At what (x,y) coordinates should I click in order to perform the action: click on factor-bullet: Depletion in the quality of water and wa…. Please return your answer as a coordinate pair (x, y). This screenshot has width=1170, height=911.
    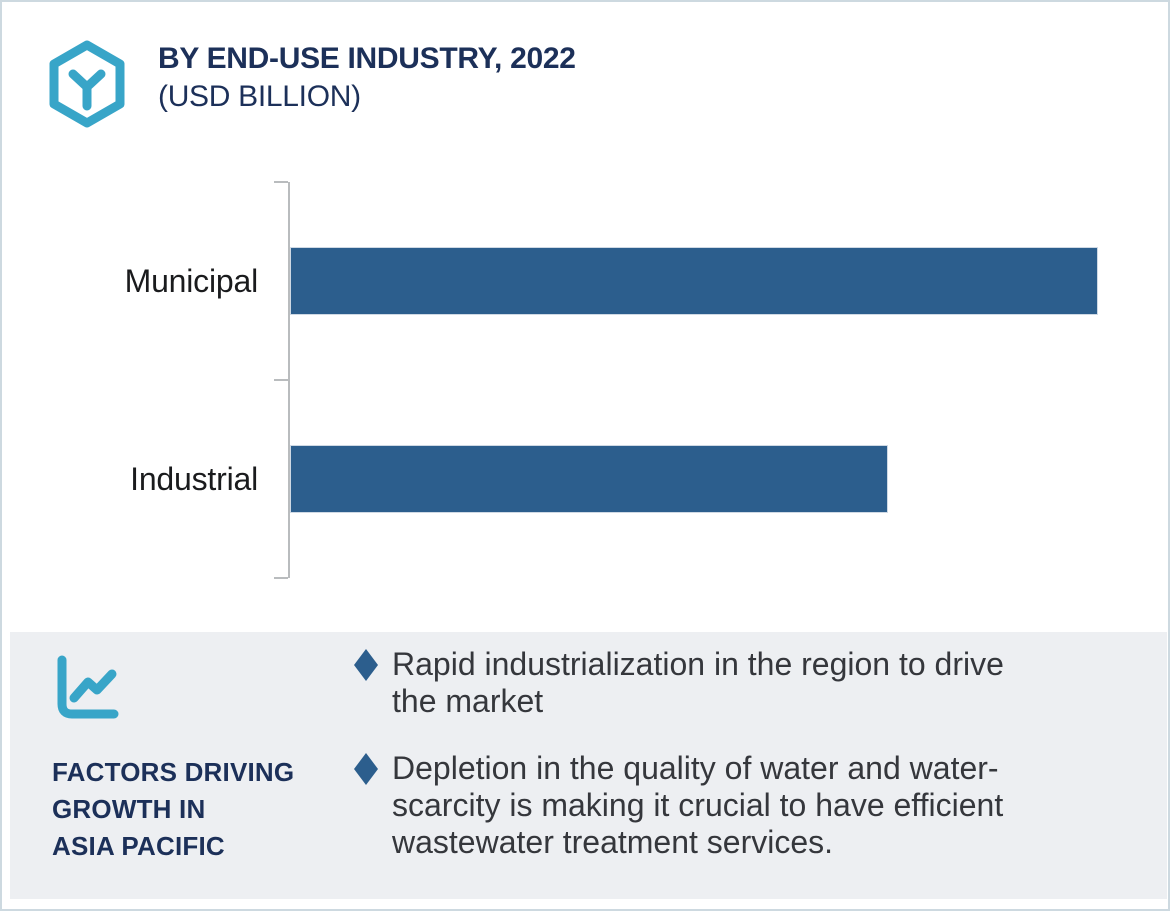
    Looking at the image, I should click on (704, 805).